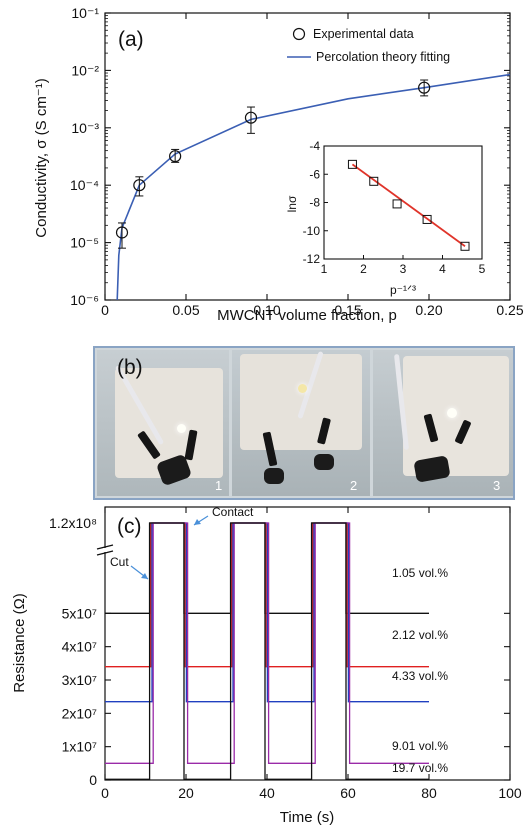 This screenshot has height=831, width=527. What do you see at coordinates (314, 203) in the screenshot?
I see `inset-y-tick-label: -8` at bounding box center [314, 203].